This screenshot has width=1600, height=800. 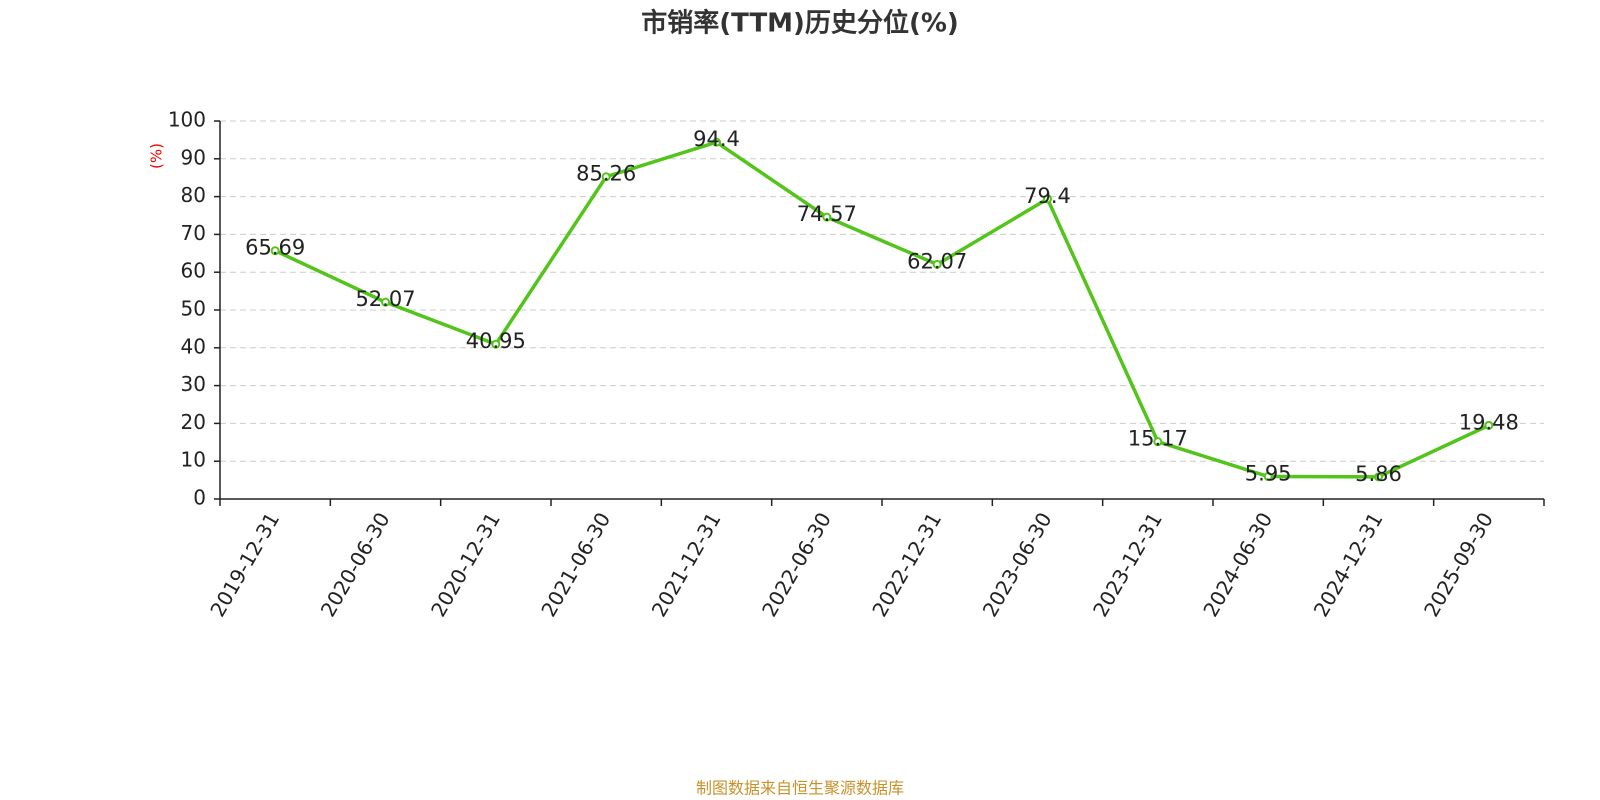 I want to click on data-label: 15.17, so click(x=1158, y=439).